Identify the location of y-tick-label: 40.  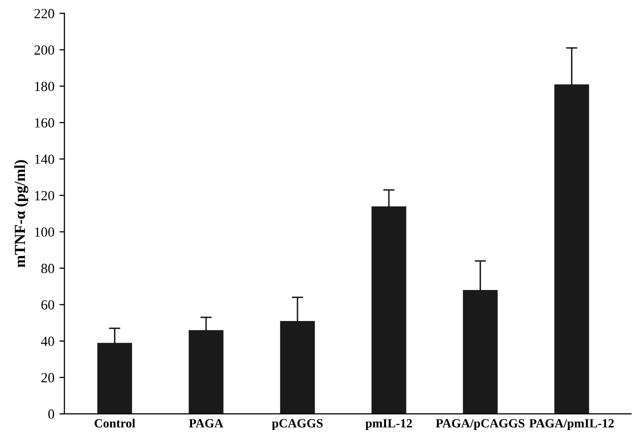
(47, 341).